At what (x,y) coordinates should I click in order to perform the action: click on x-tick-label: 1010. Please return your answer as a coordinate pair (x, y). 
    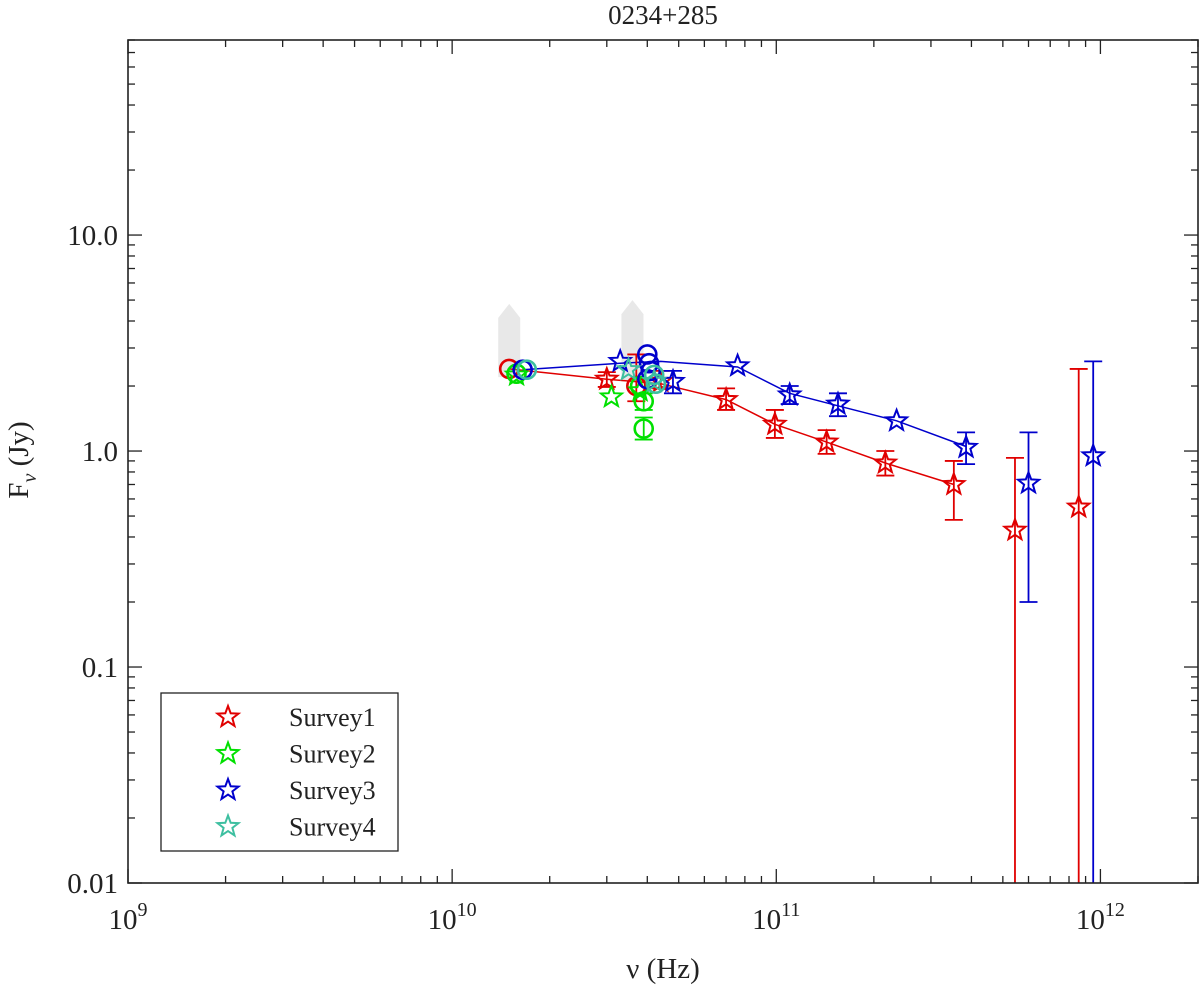
    Looking at the image, I should click on (452, 917).